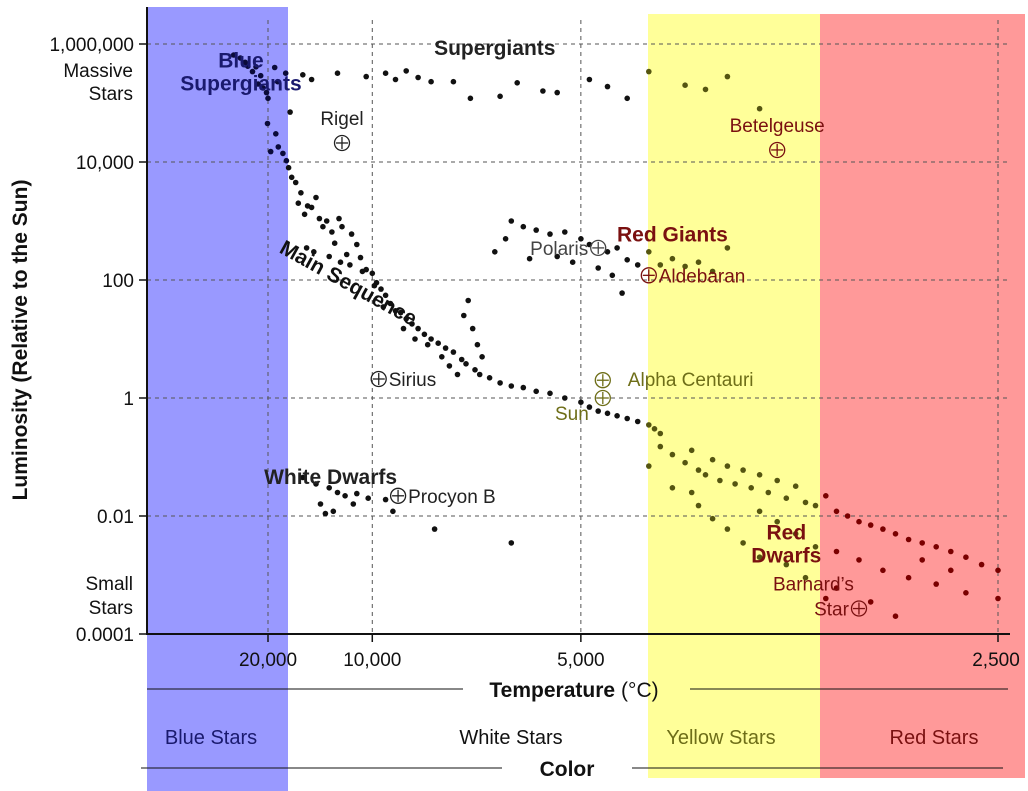 The height and width of the screenshot is (791, 1028). Describe the element at coordinates (128, 399) in the screenshot. I see `y-tick-label: 1` at that location.